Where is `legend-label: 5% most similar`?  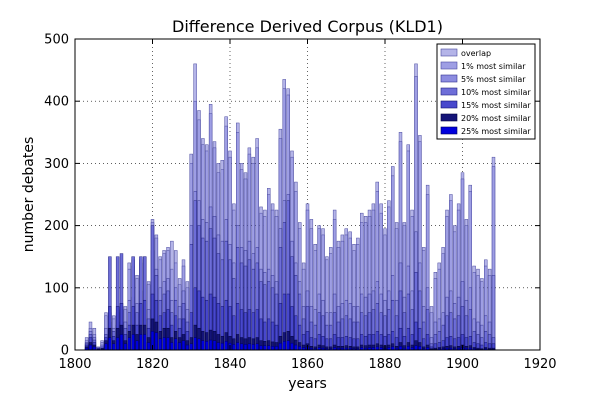 legend-label: 5% most similar is located at coordinates (493, 79).